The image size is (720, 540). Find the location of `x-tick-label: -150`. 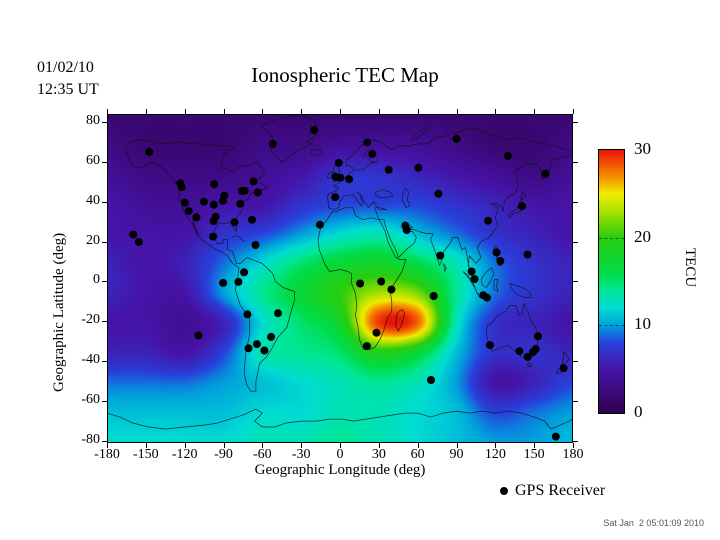

x-tick-label: -150 is located at coordinates (145, 454).